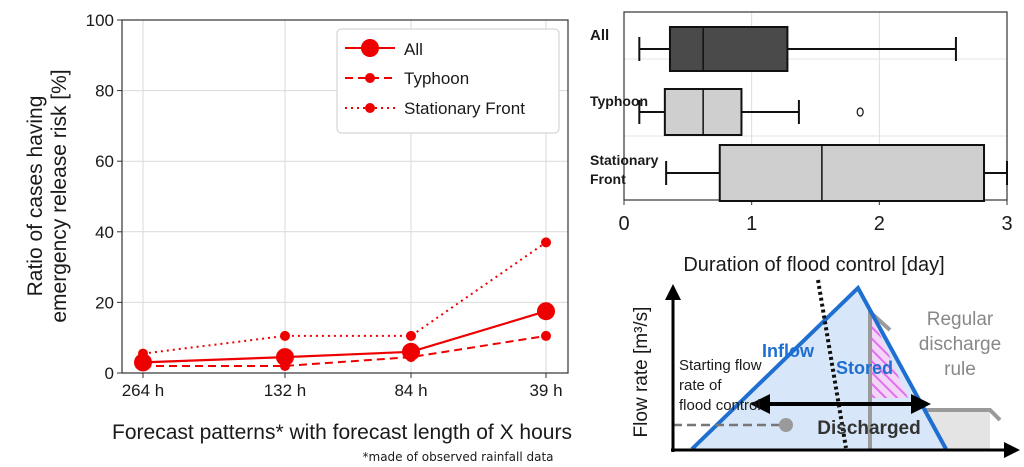 This screenshot has height=467, width=1024. I want to click on starting-label-line3: flood control, so click(720, 405).